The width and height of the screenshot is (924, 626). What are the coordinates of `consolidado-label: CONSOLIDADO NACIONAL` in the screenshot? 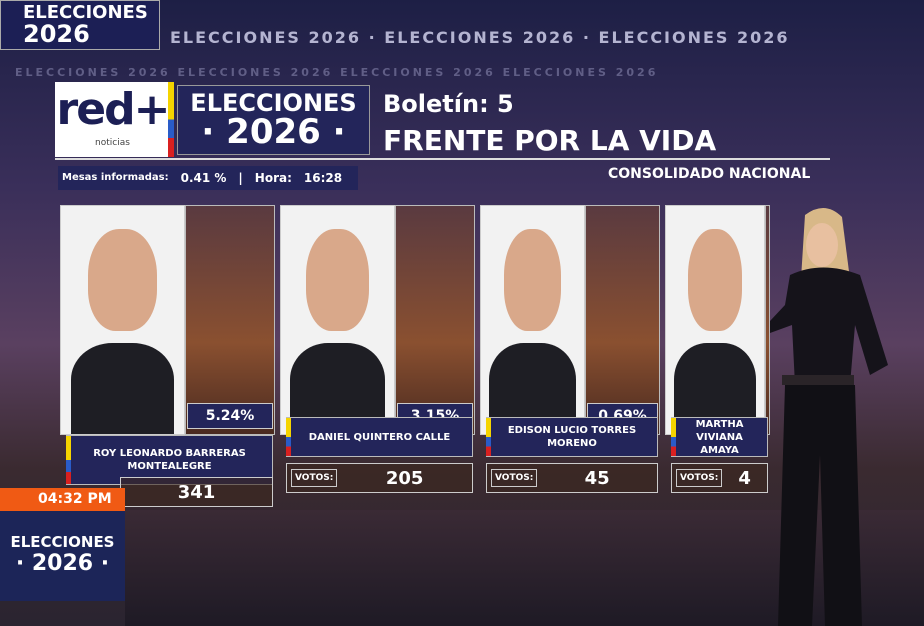 It's located at (709, 174).